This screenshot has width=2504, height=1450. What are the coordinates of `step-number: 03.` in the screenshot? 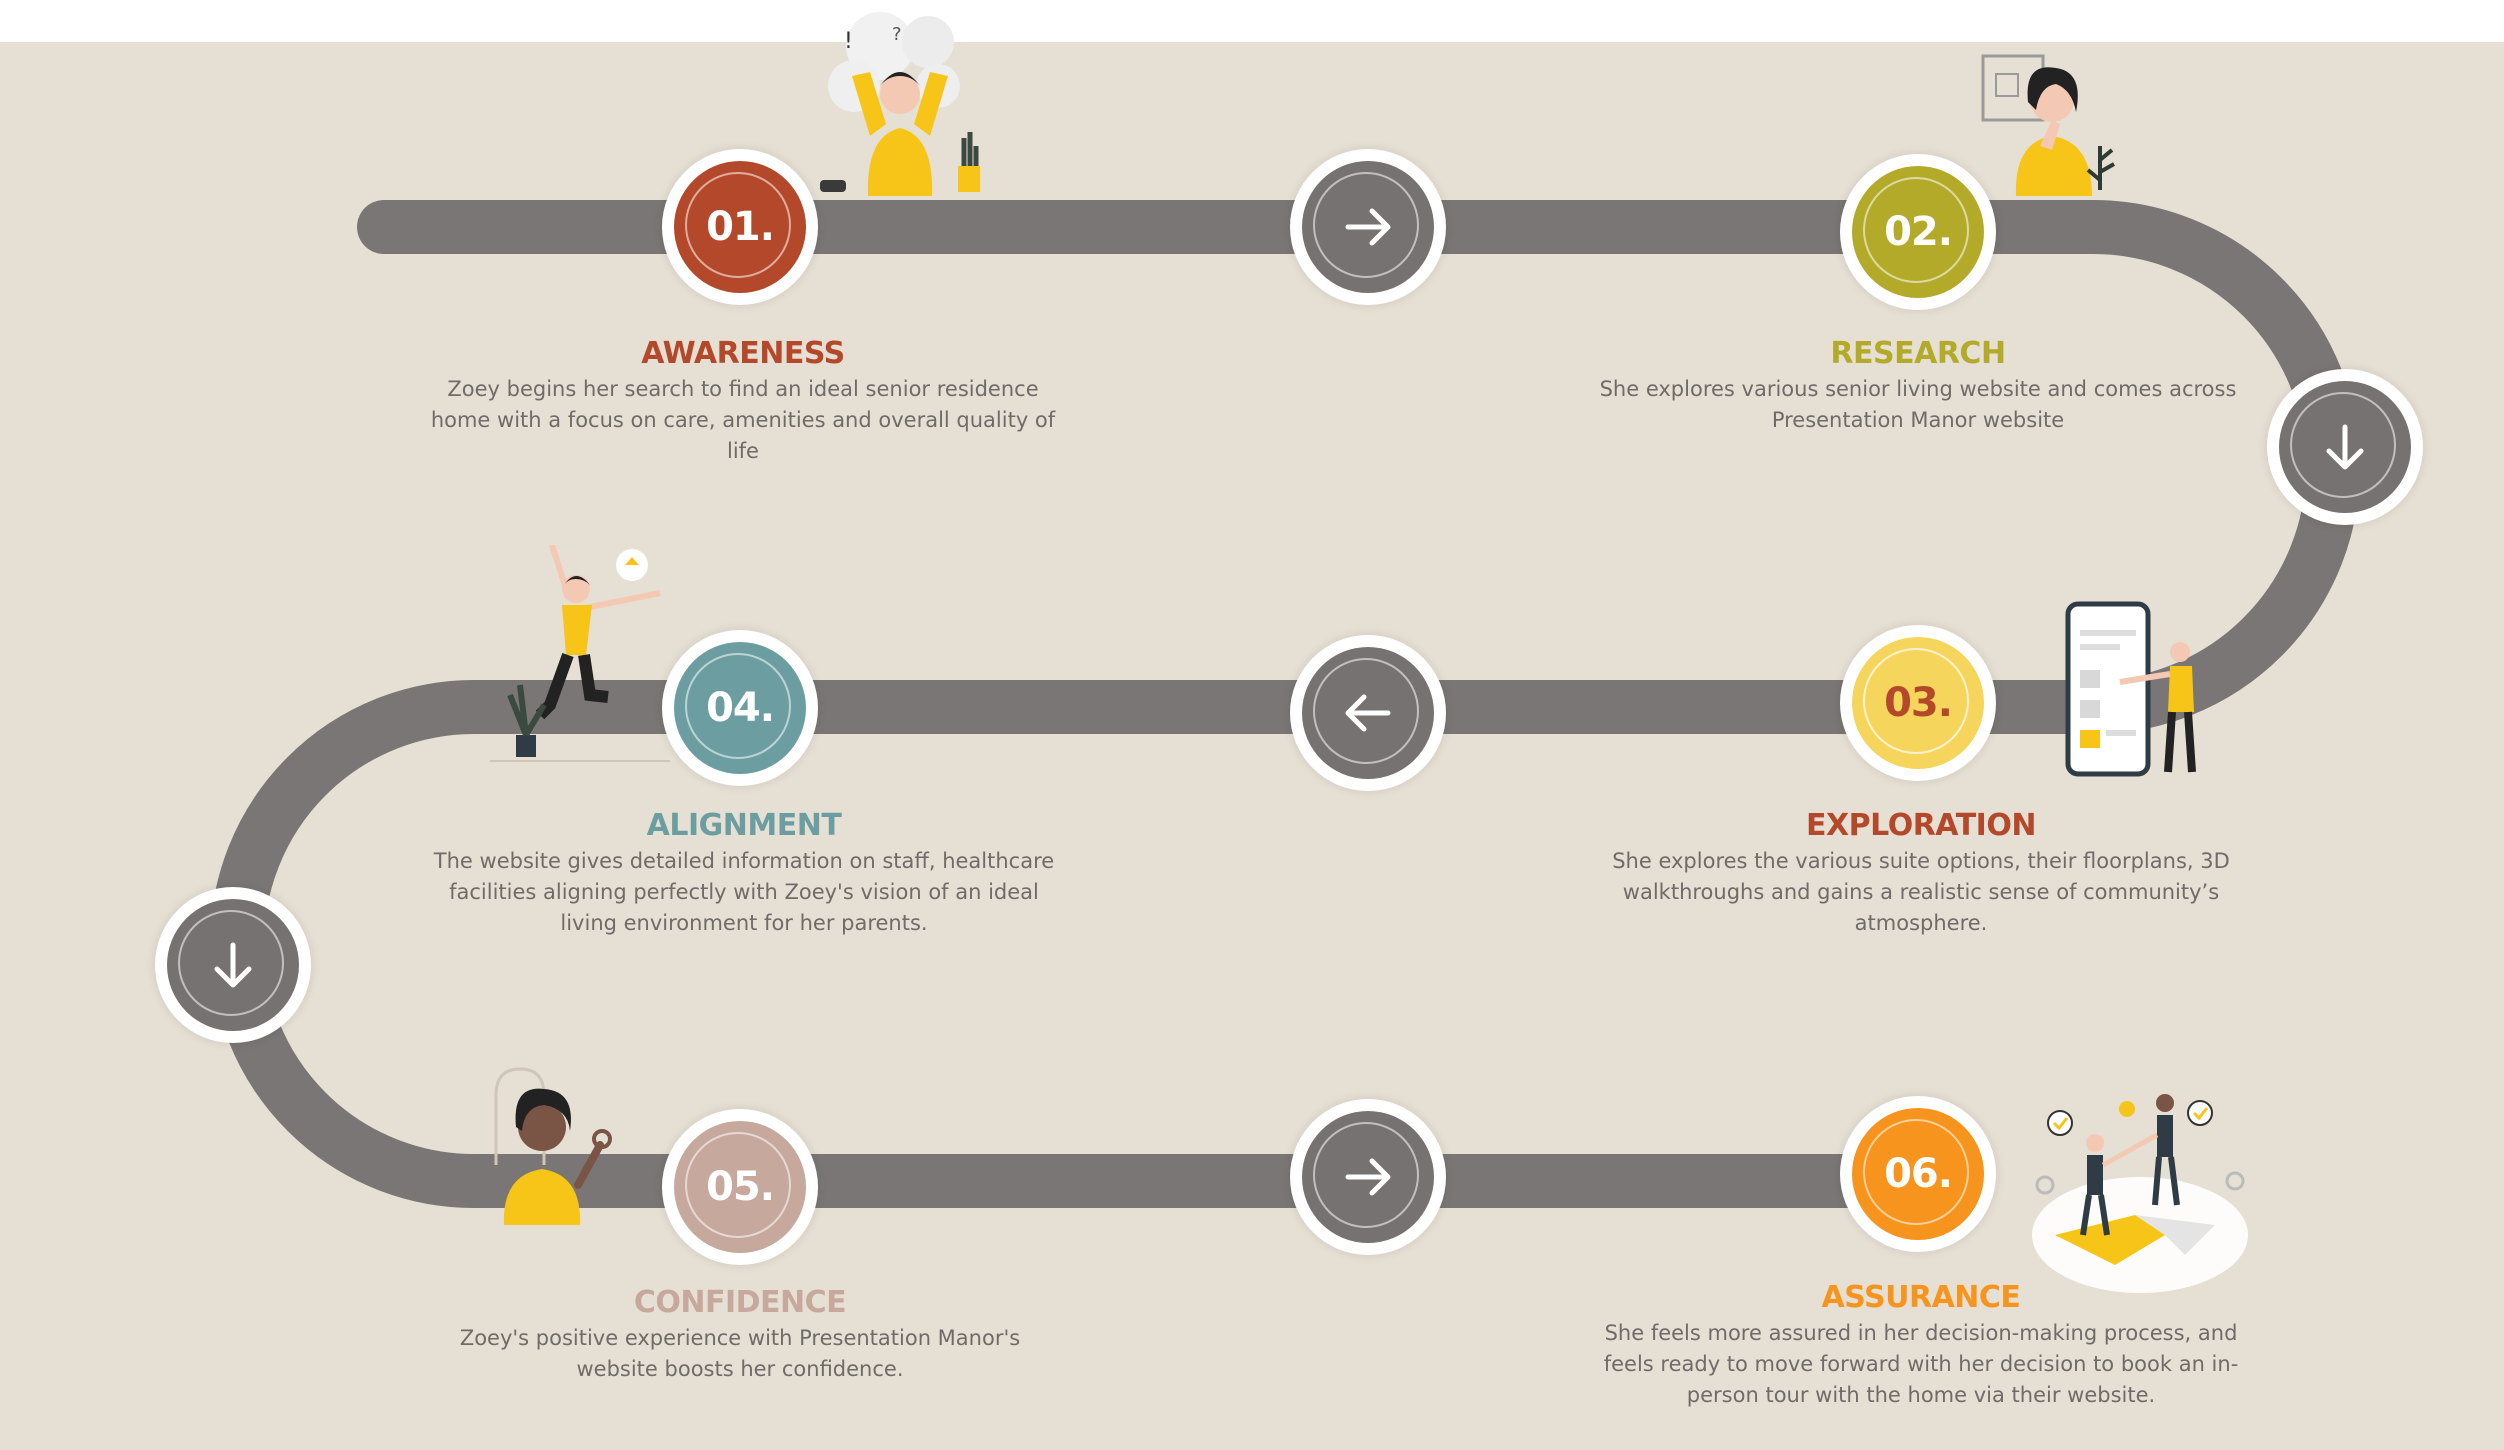 It's located at (1918, 703).